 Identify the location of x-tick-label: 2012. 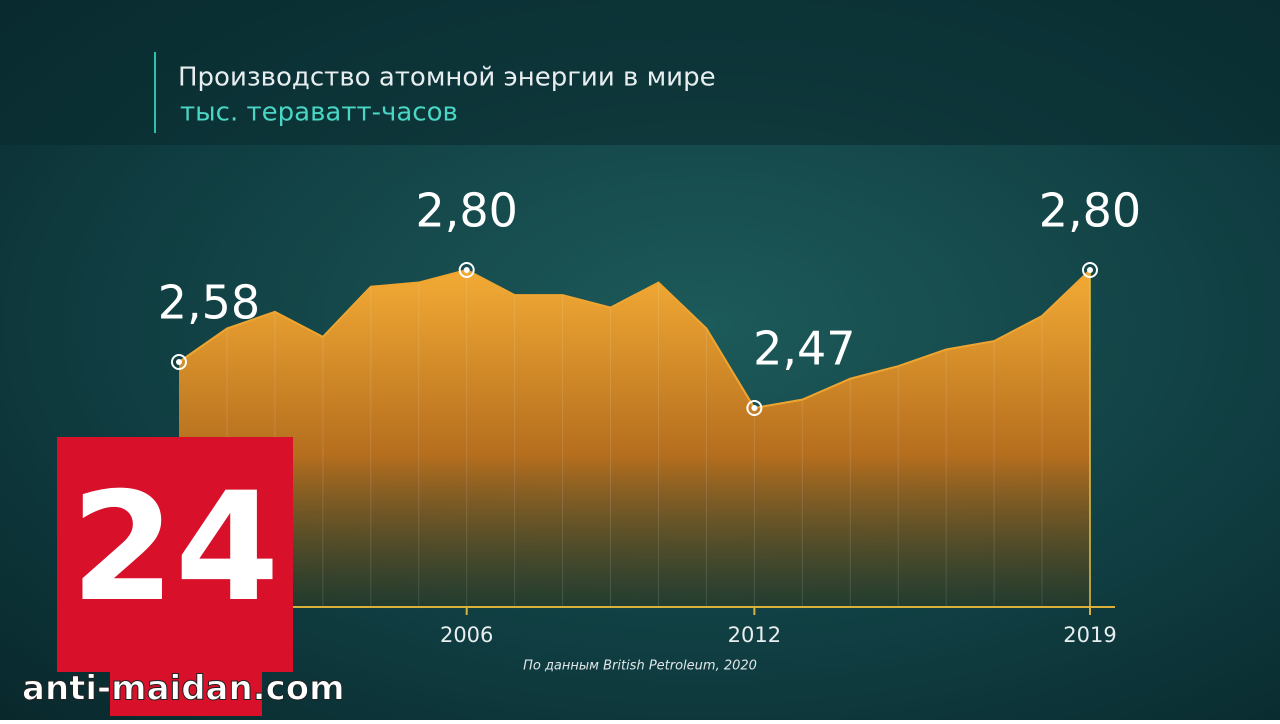
(754, 635).